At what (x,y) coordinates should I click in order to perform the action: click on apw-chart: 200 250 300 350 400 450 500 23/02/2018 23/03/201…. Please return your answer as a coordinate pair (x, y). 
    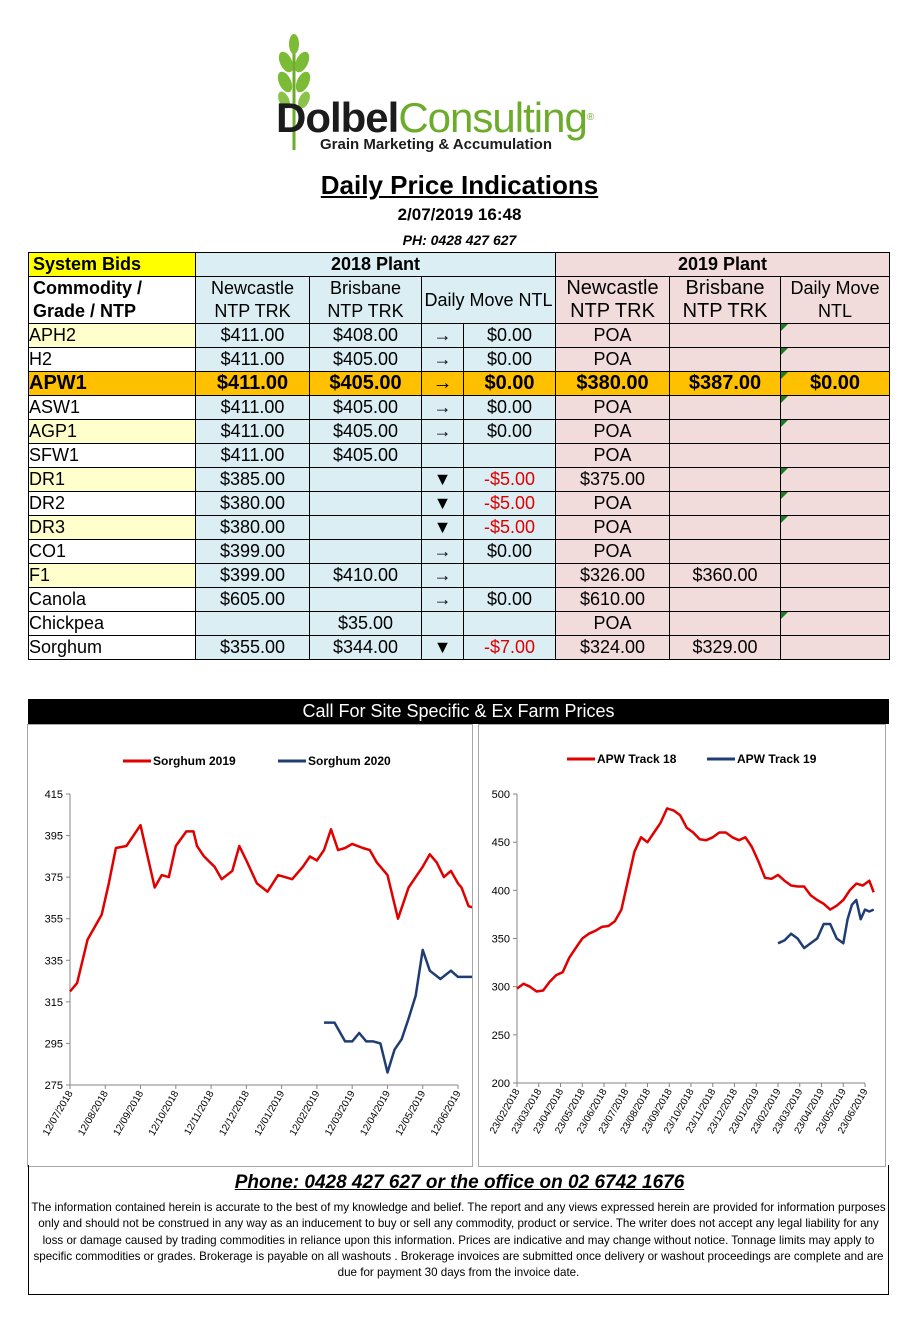
    Looking at the image, I should click on (682, 945).